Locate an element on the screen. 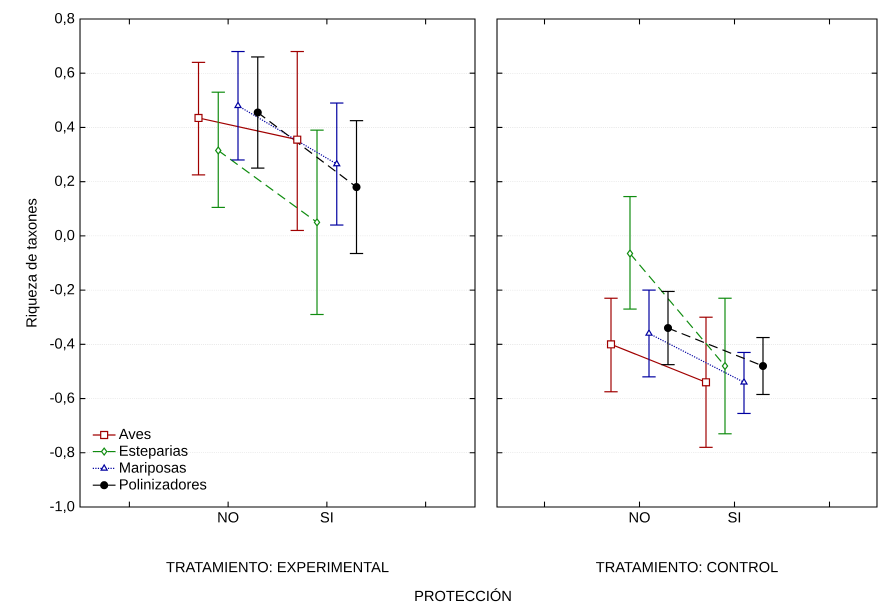  y-tick-label: 0,0 is located at coordinates (64, 236).